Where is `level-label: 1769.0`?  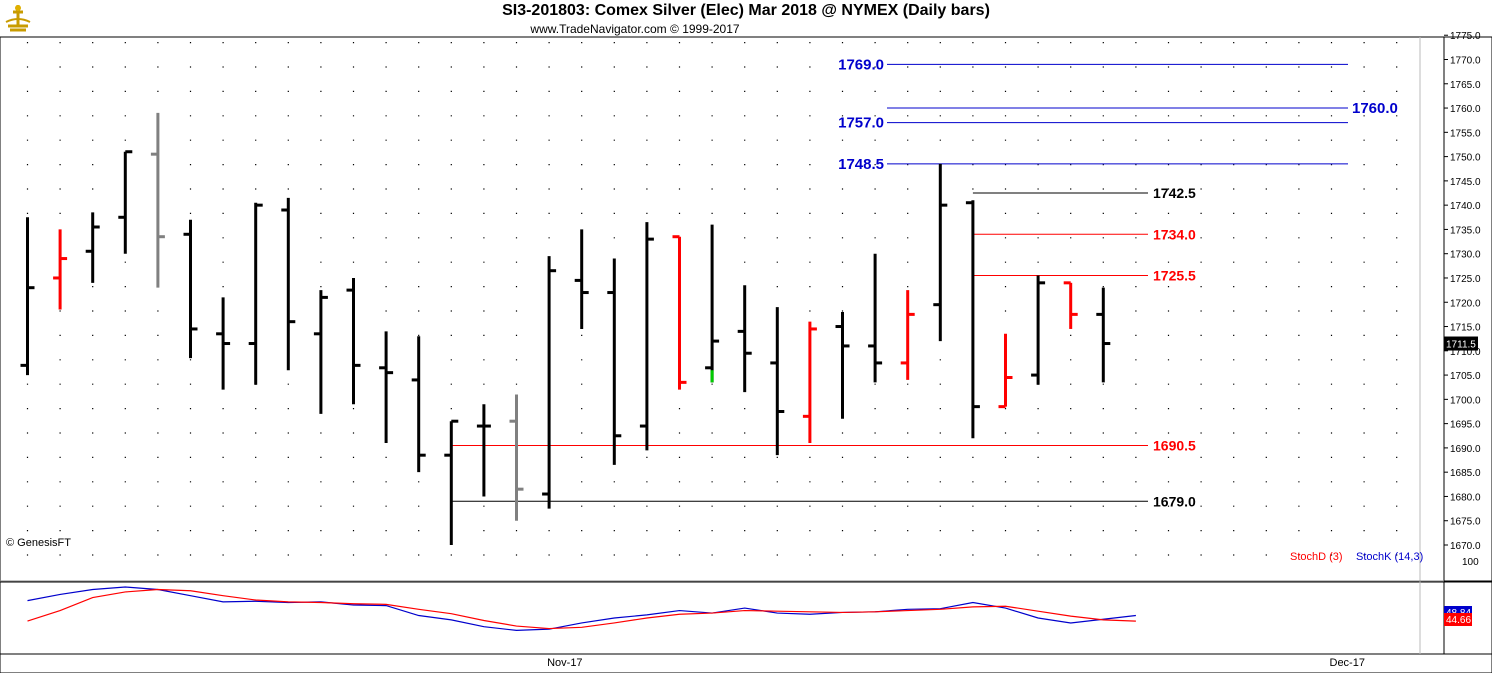 level-label: 1769.0 is located at coordinates (861, 64).